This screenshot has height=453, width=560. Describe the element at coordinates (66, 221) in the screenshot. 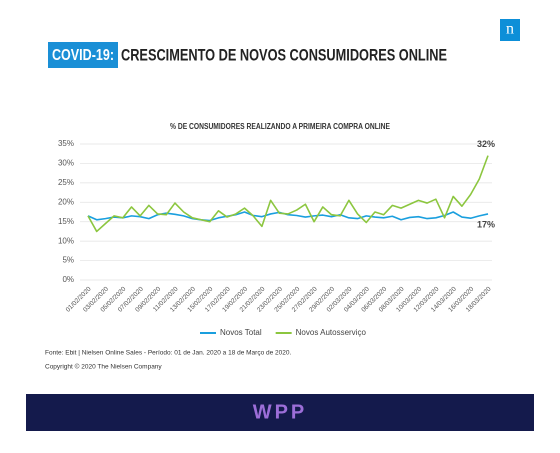

I see `y-tick-label: 15%` at that location.